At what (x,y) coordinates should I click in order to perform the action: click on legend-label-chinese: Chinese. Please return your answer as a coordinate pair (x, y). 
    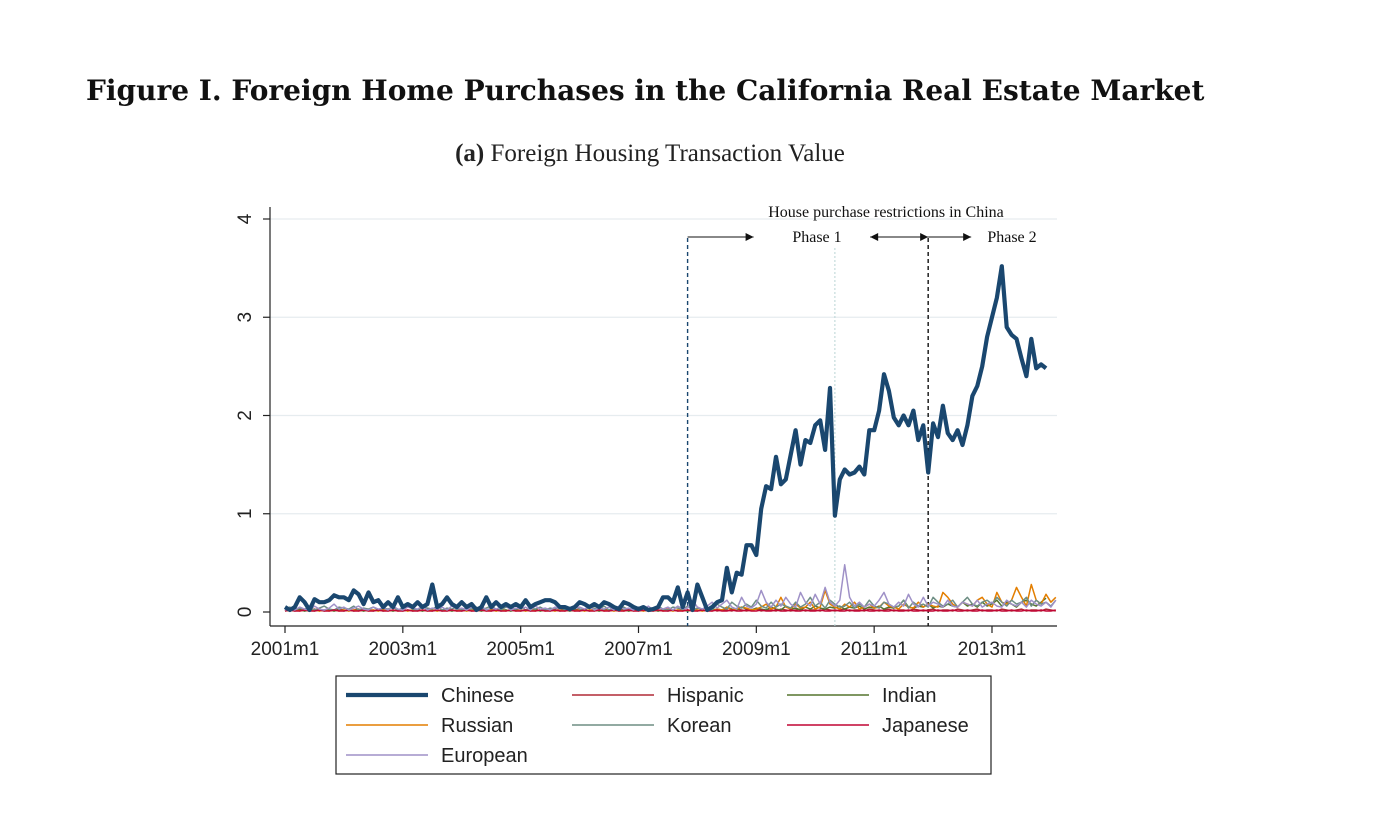
    Looking at the image, I should click on (477, 696).